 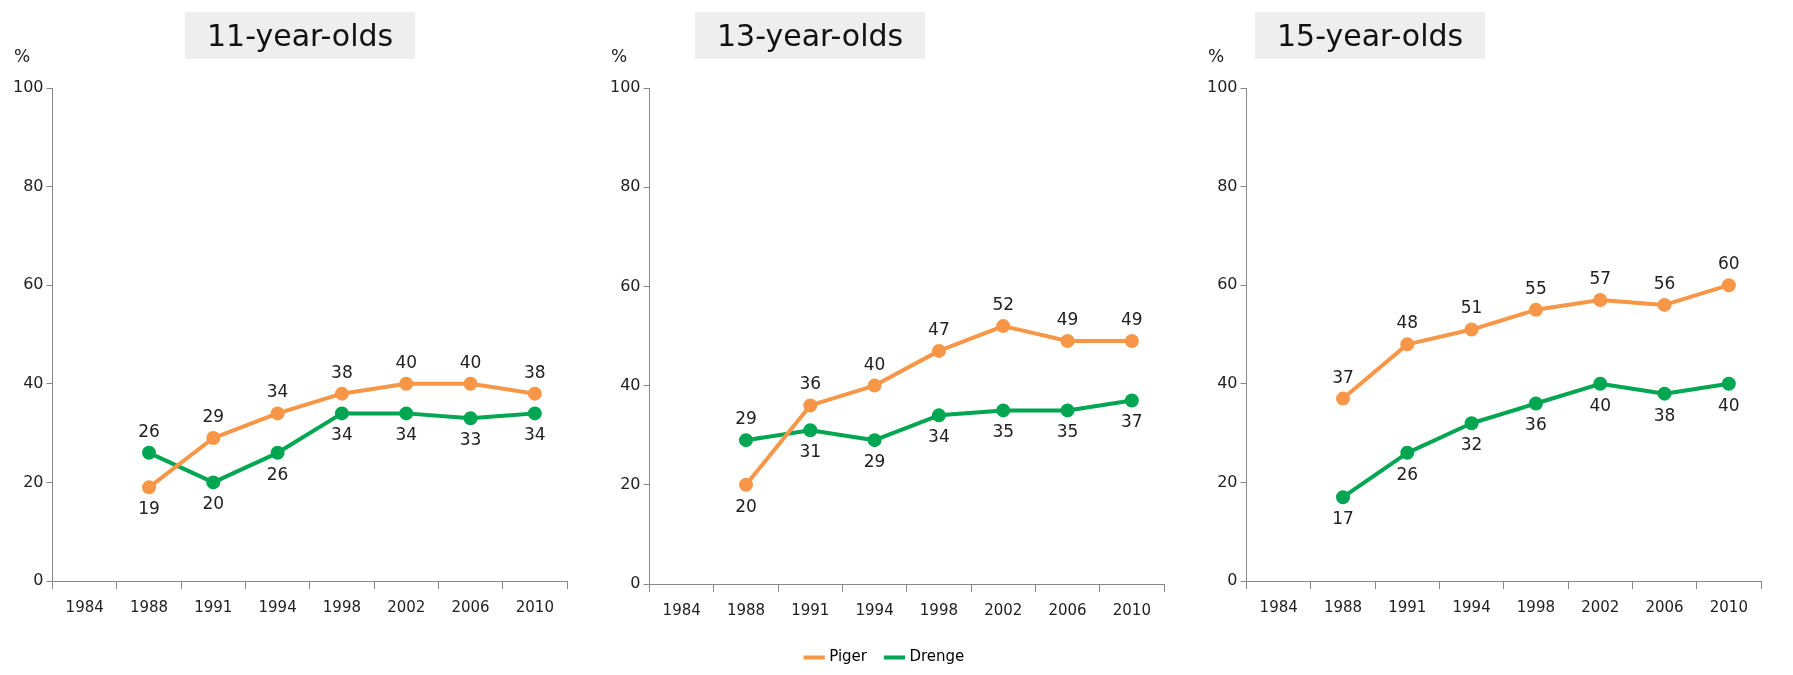 I want to click on chart-title: 15-year-olds, so click(x=1370, y=35).